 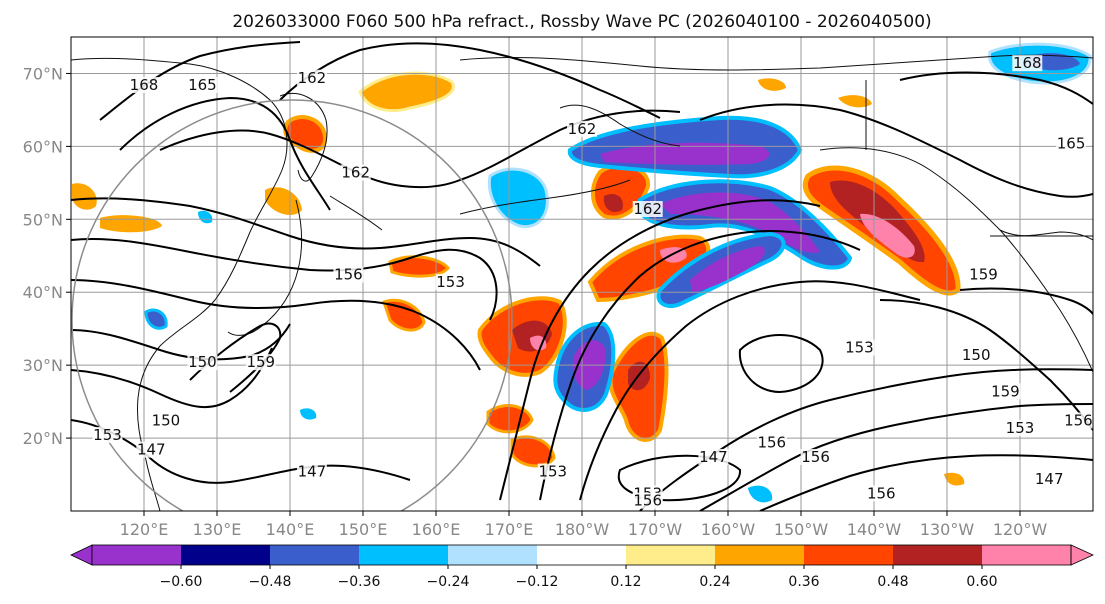 I want to click on contour-label: 168, so click(x=144, y=85).